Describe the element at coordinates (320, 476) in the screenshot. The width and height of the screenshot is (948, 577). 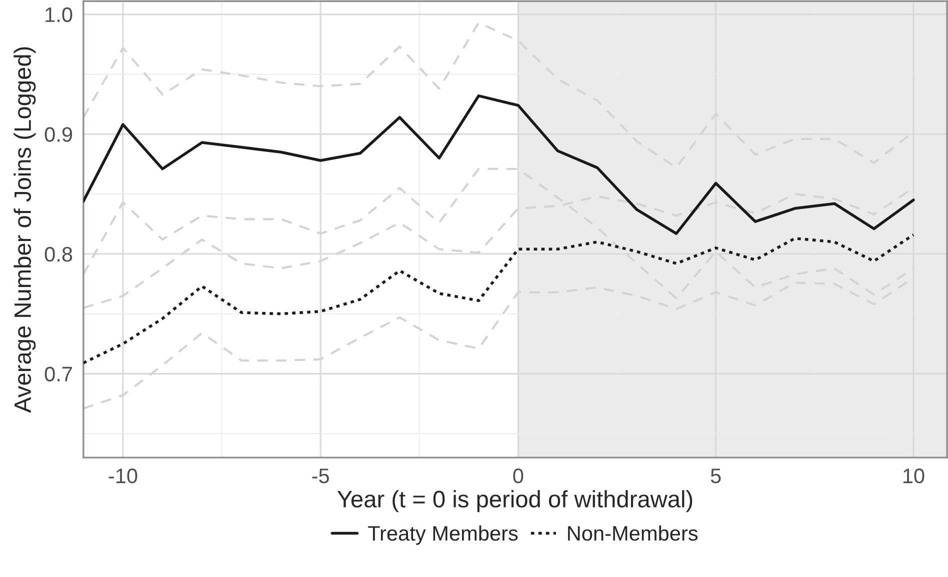
I see `x-tick-label: -5` at that location.